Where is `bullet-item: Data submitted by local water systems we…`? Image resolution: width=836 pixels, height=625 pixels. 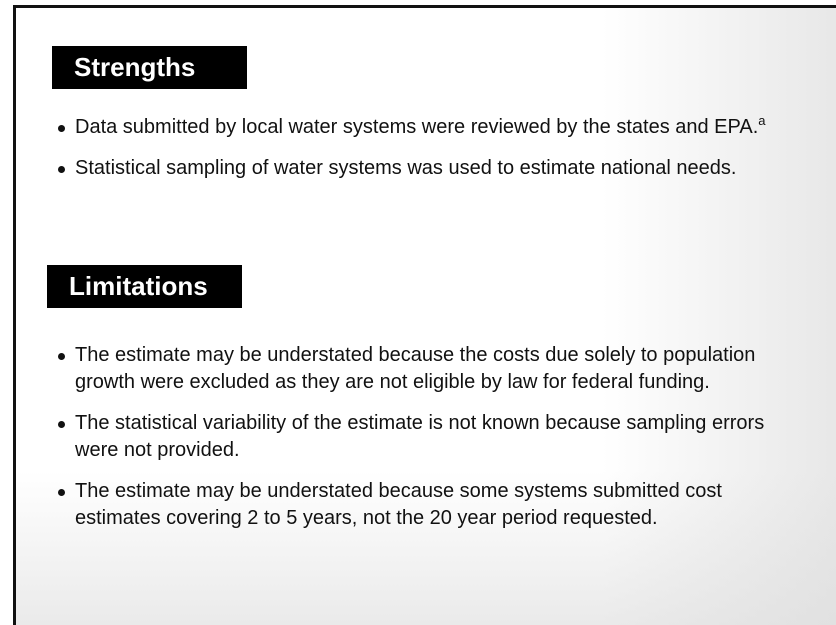
bullet-item: Data submitted by local water systems we… is located at coordinates (425, 127).